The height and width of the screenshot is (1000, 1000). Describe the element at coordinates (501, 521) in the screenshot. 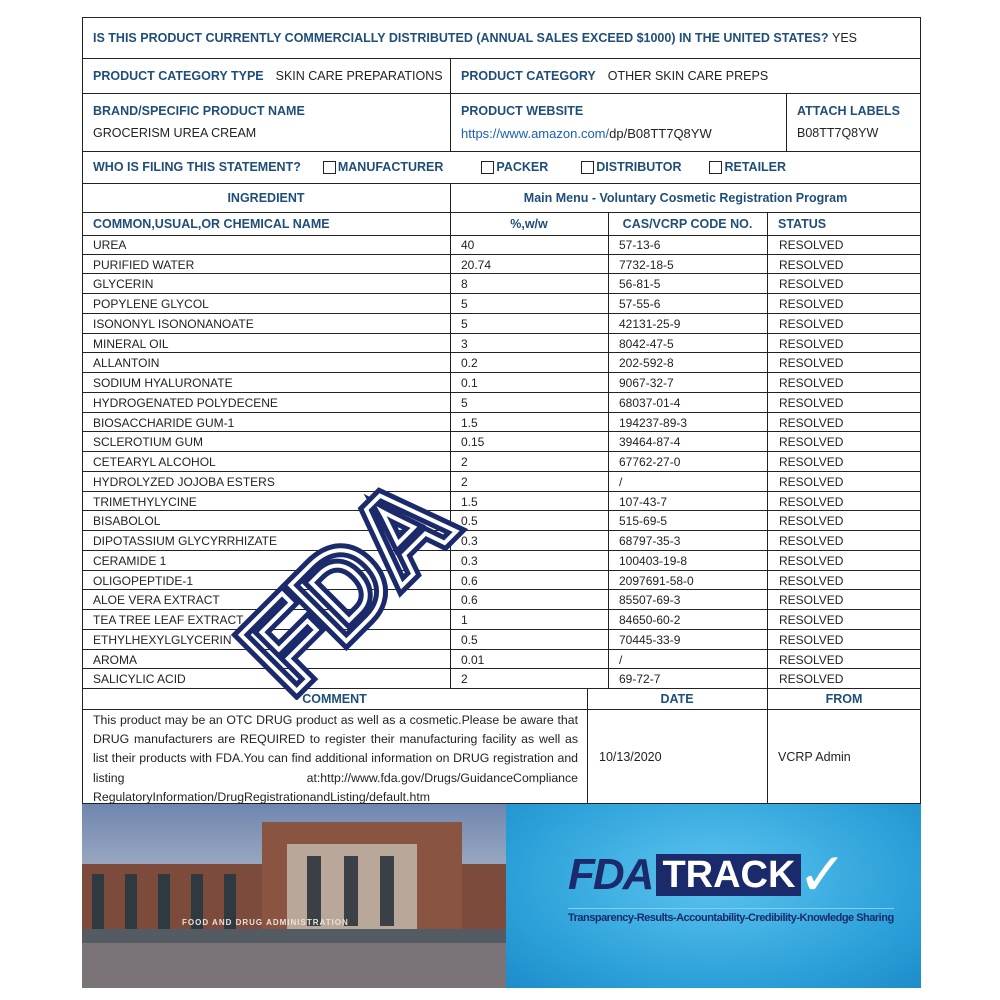

I see `table-row: BISABOLOL 0.5 515-69-5 RESOLVED` at that location.